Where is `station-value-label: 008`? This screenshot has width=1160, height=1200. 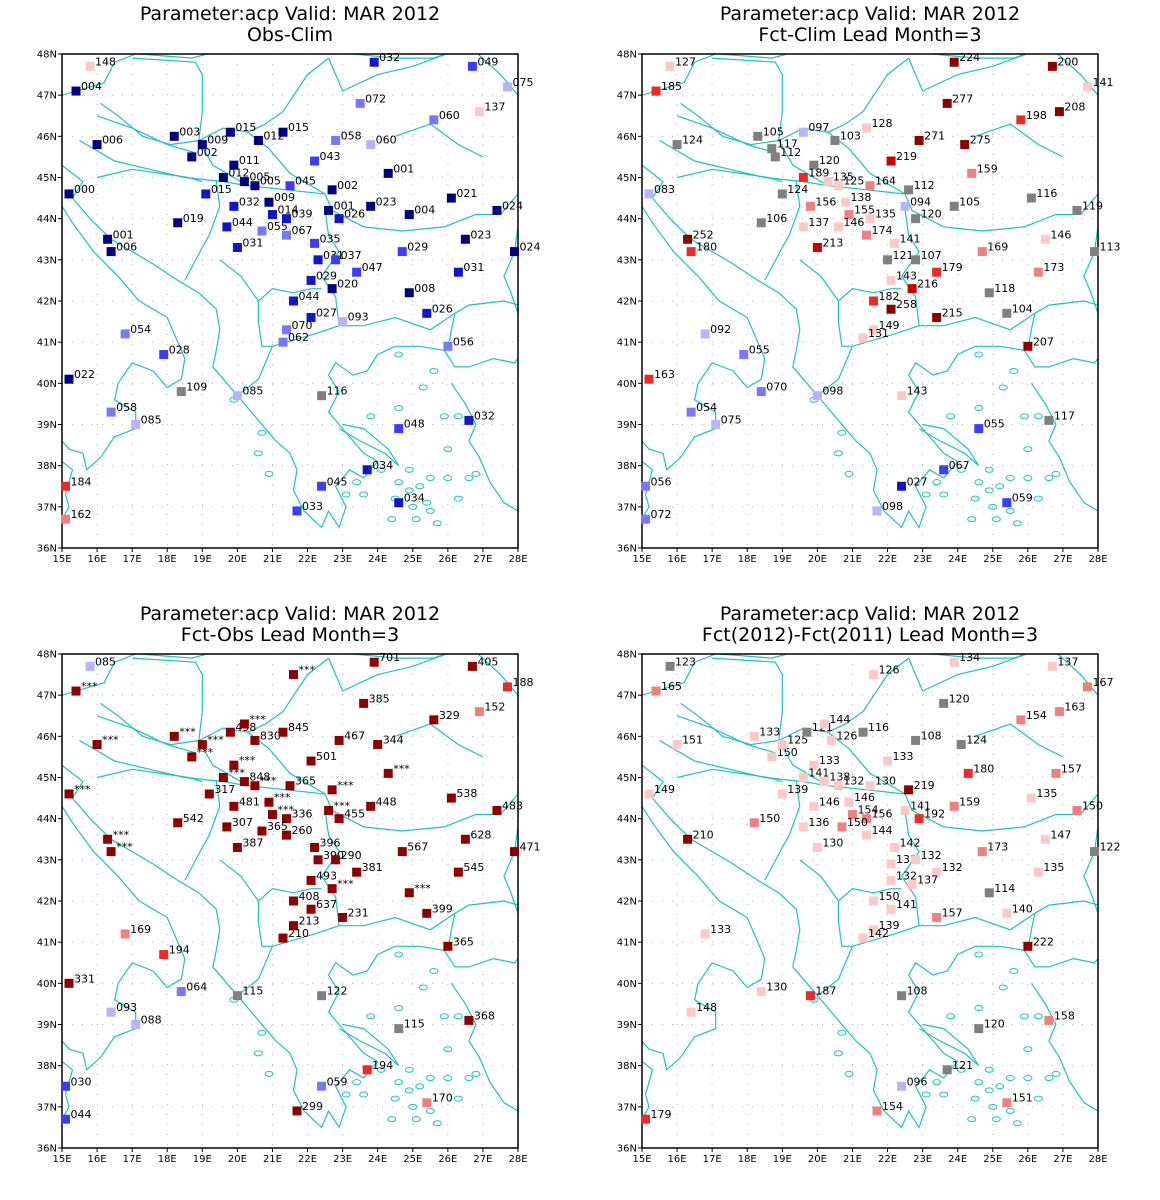
station-value-label: 008 is located at coordinates (424, 288).